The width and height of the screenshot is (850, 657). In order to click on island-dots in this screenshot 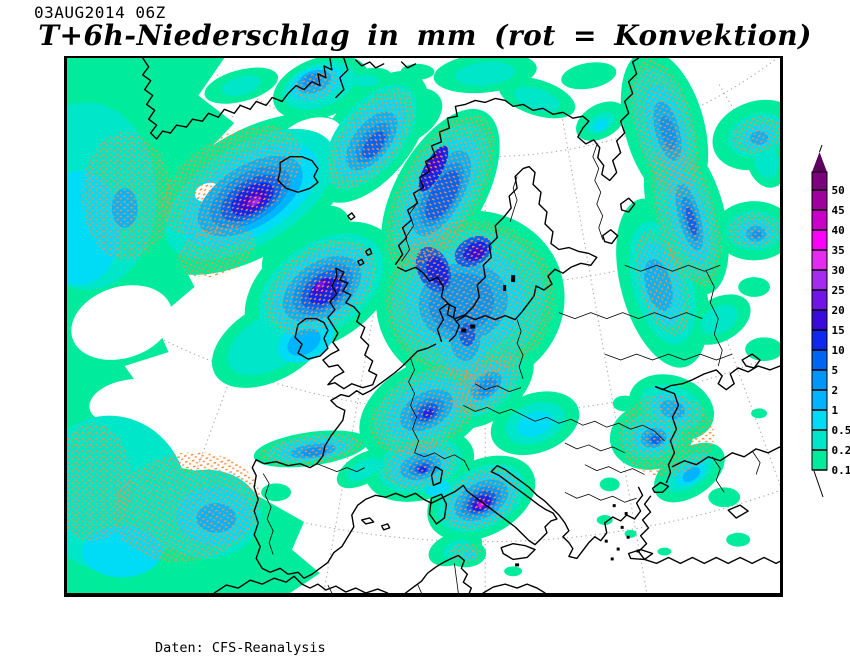, I will do `click(550, 421)`.